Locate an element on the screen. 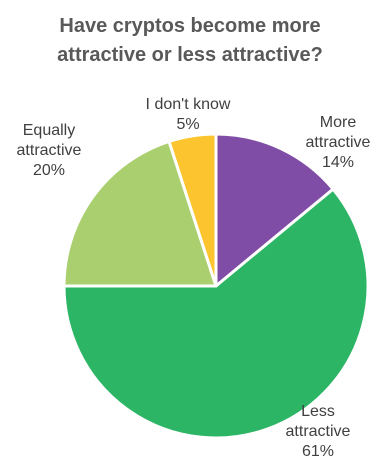 The height and width of the screenshot is (472, 380). slice-value-equally-attractive: 20% is located at coordinates (49, 170).